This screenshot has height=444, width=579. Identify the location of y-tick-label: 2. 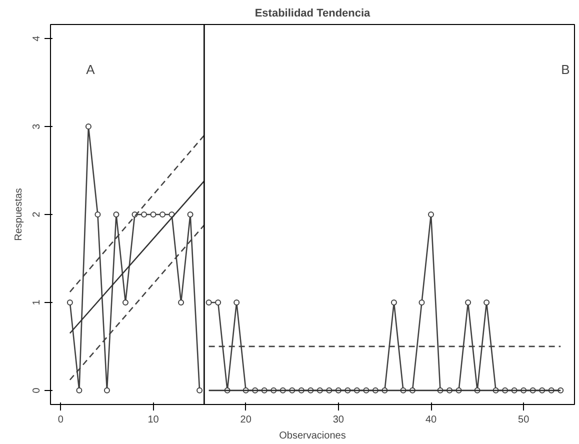
(37, 214).